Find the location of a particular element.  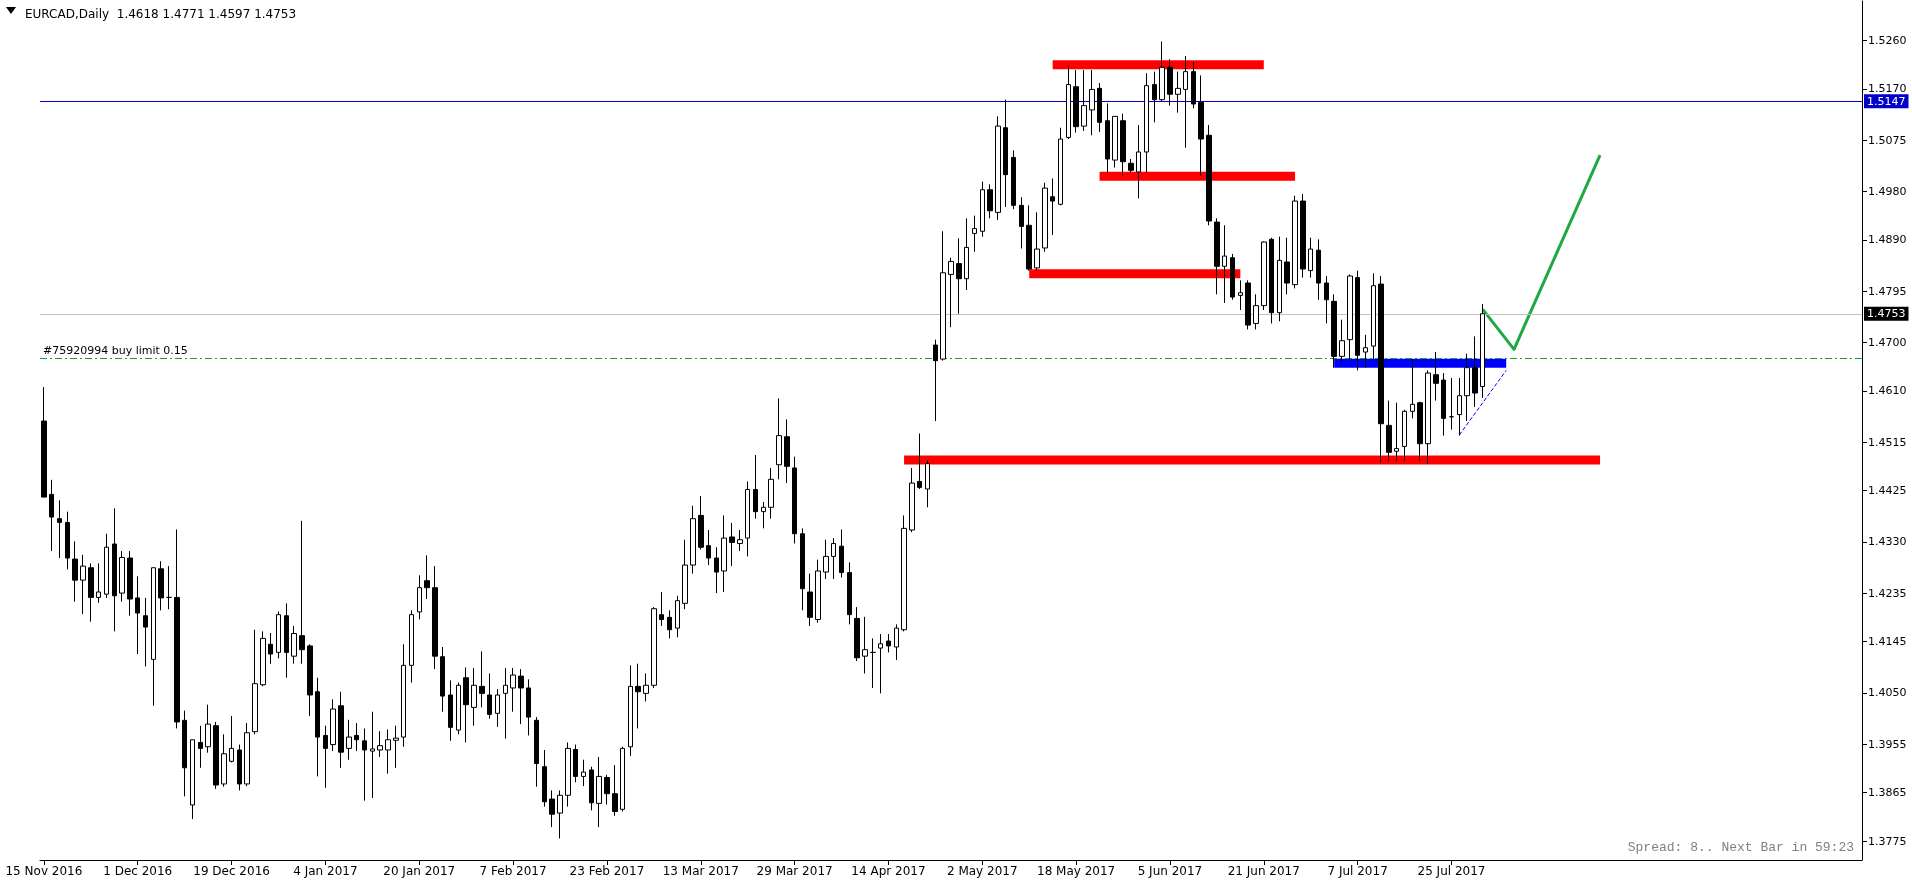

x-tick-label: 29 Mar 2017 is located at coordinates (794, 871).